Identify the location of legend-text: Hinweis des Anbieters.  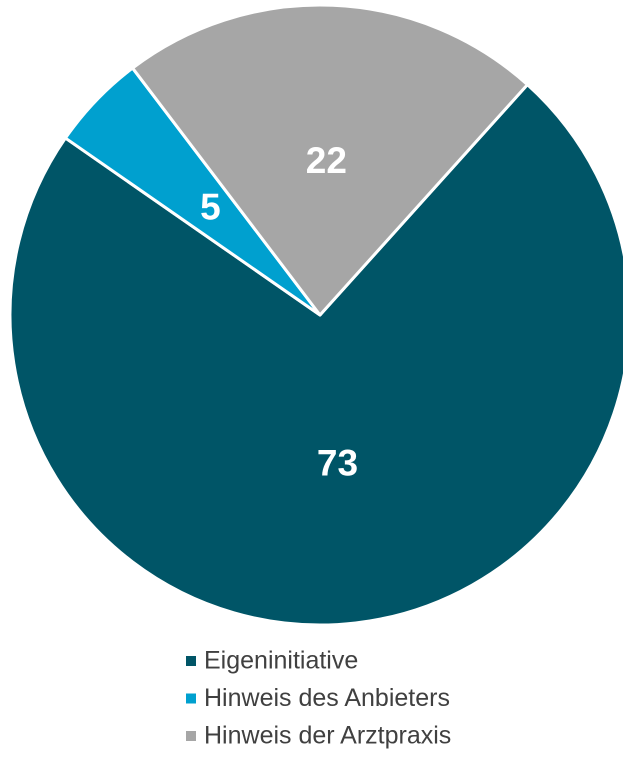
(327, 698).